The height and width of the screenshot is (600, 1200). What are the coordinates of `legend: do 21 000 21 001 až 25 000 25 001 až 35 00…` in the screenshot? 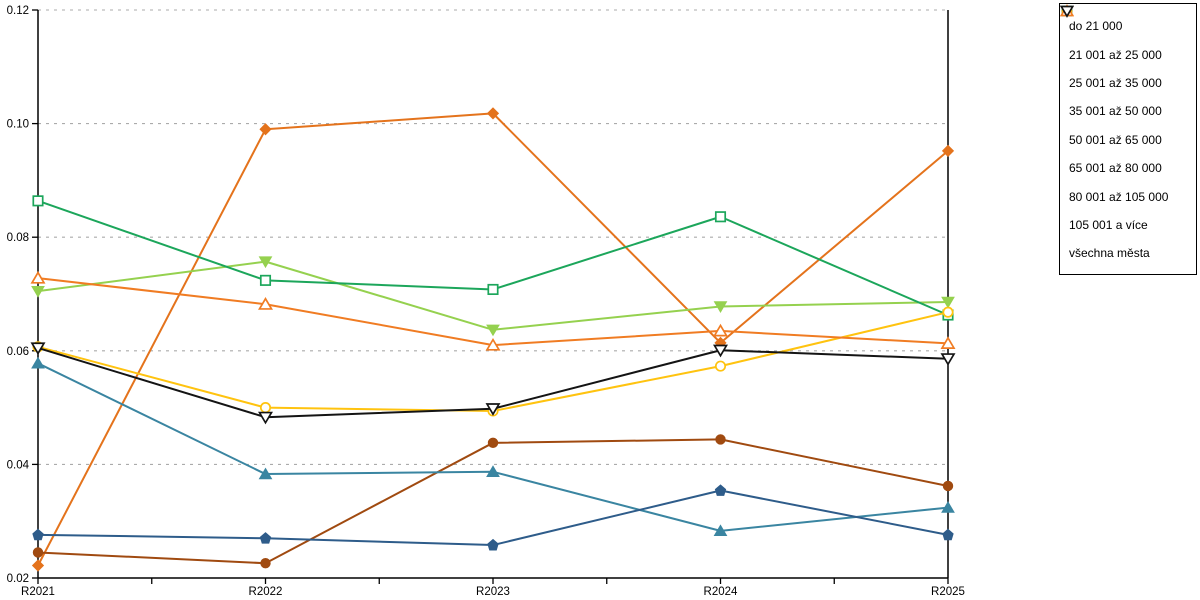 It's located at (1128, 139).